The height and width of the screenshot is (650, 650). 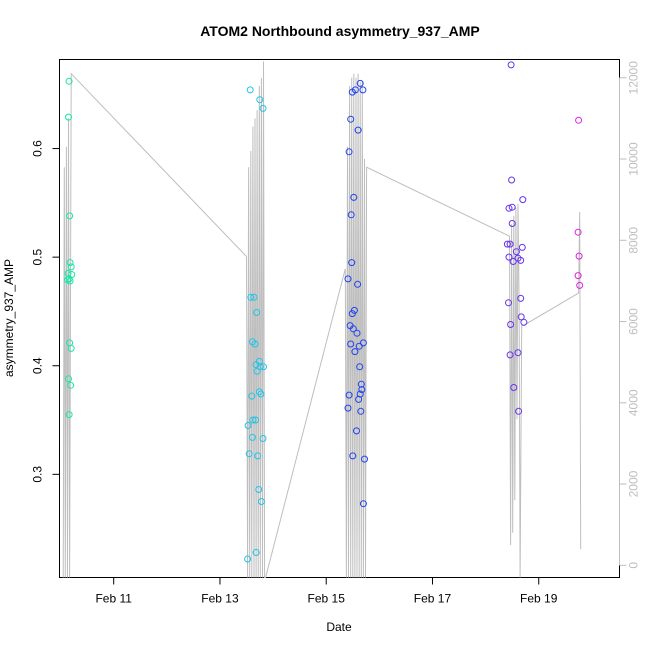 What do you see at coordinates (339, 627) in the screenshot?
I see `x-axis-label: Date` at bounding box center [339, 627].